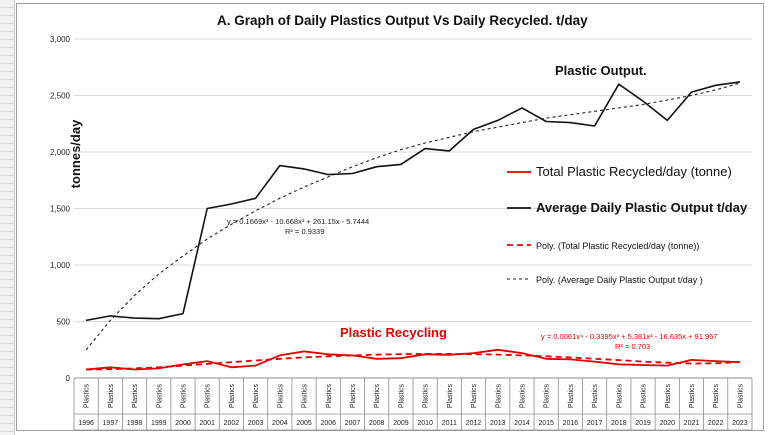 This screenshot has height=435, width=768. Describe the element at coordinates (207, 423) in the screenshot. I see `x-year-label: 2001` at that location.